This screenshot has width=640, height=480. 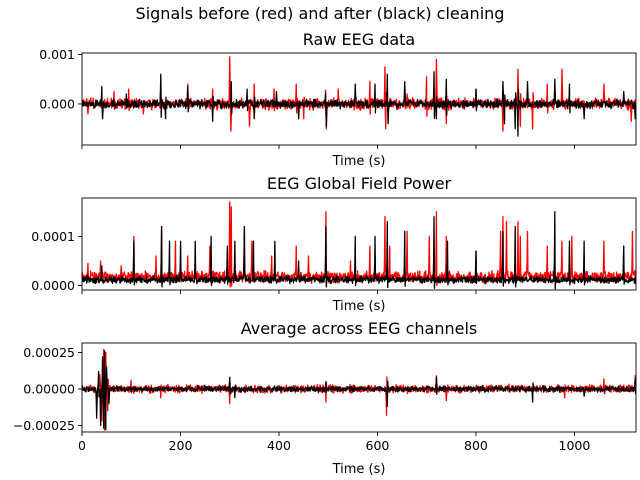 I want to click on y-tick-label: 0.00025, so click(x=49, y=352).